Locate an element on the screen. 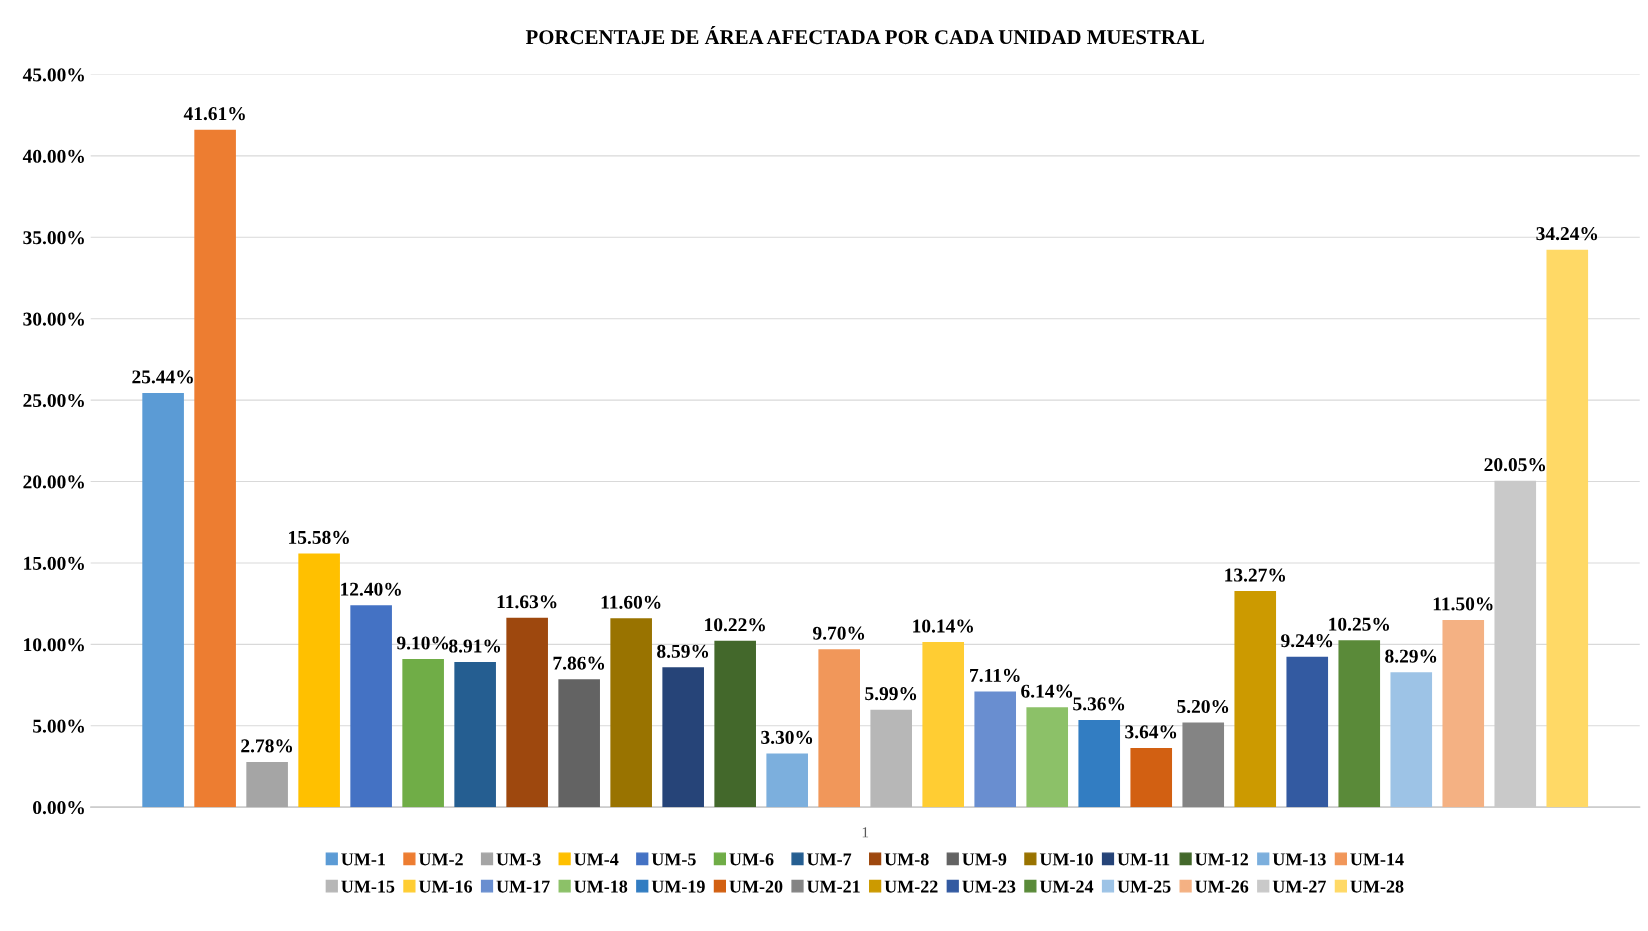 The image size is (1648, 931). data-label: 20.05% is located at coordinates (1515, 465).